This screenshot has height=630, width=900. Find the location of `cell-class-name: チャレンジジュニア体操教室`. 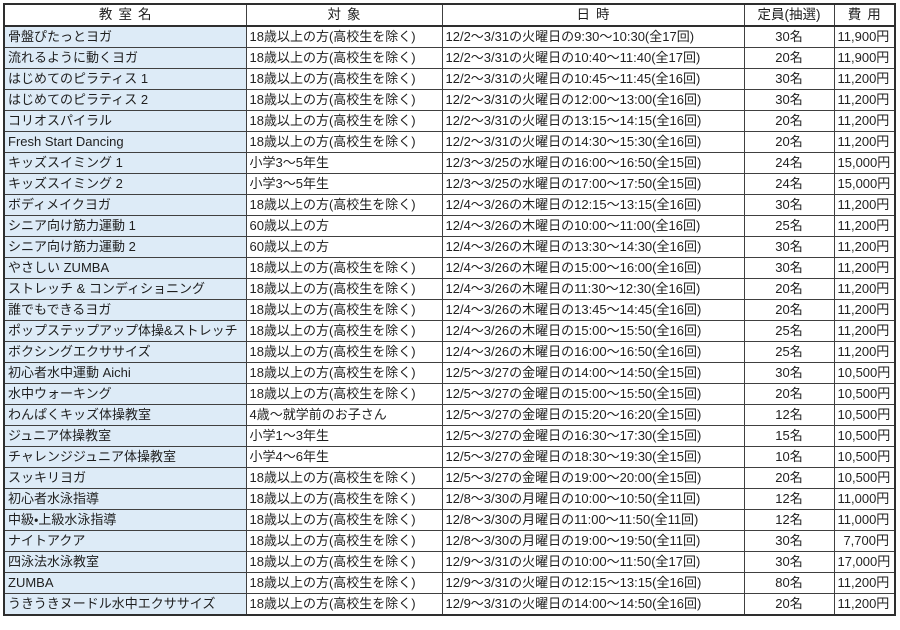

cell-class-name: チャレンジジュニア体操教室 is located at coordinates (125, 457).